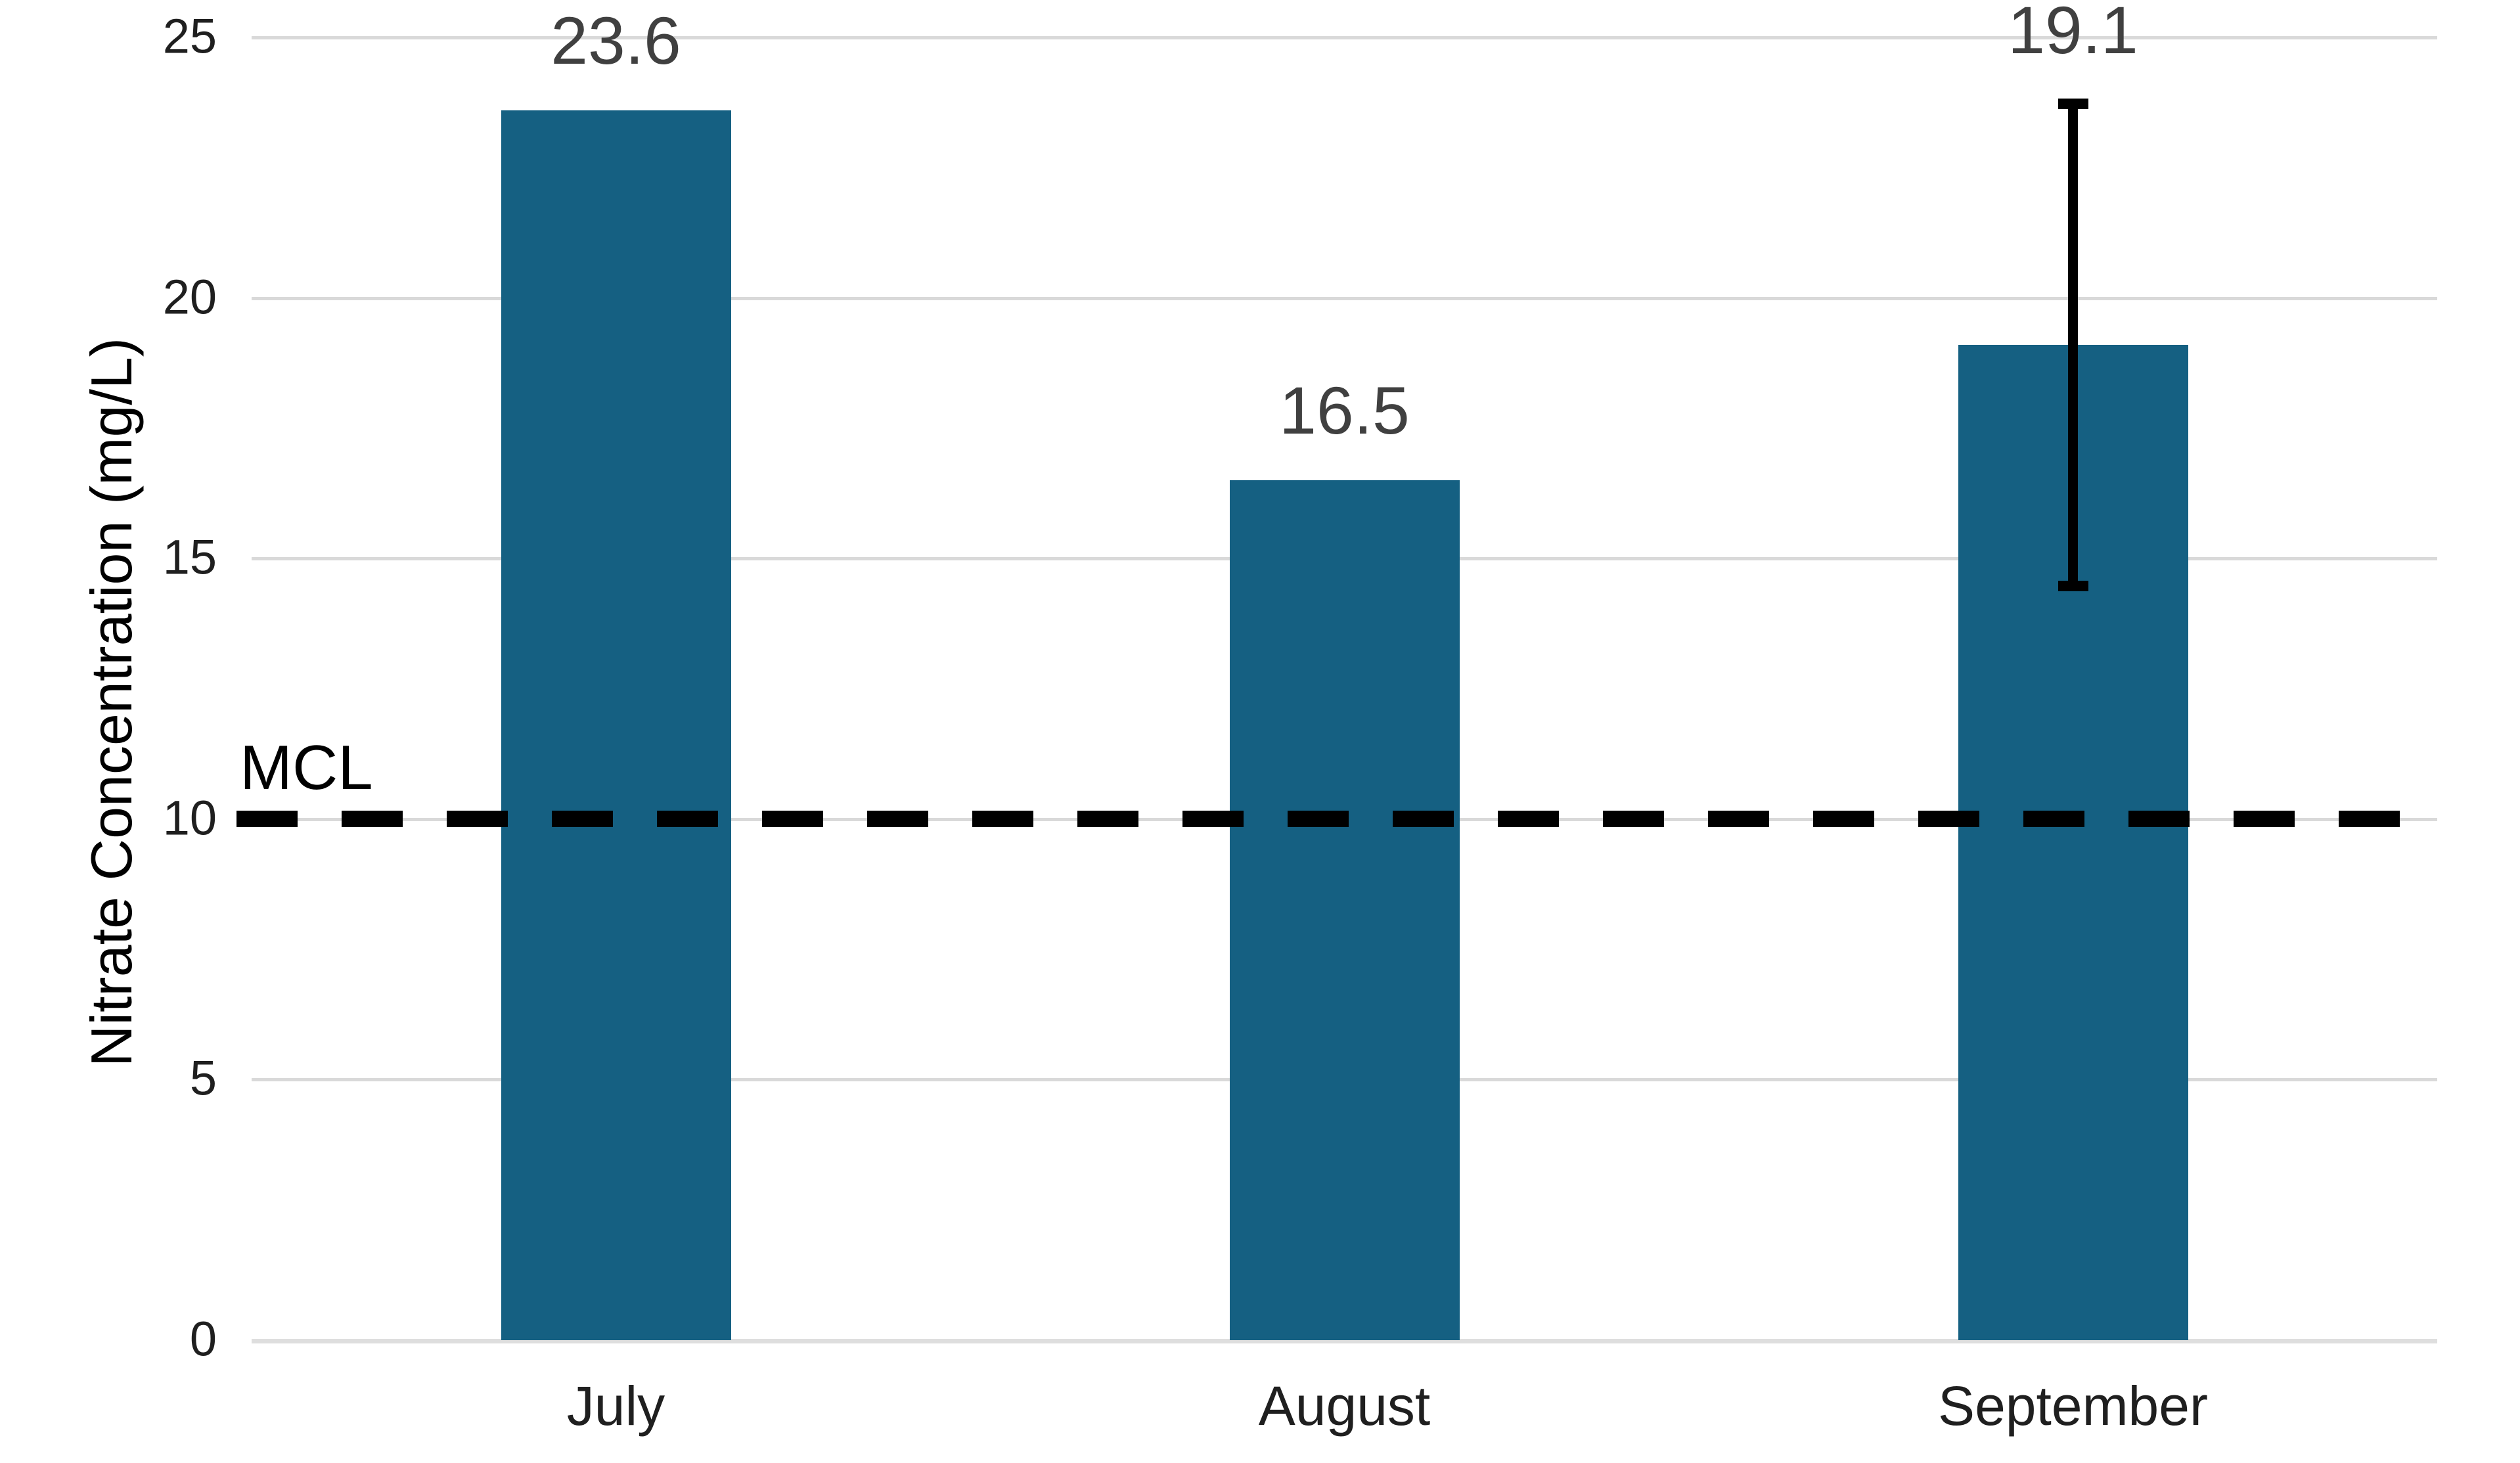 The width and height of the screenshot is (2520, 1463). I want to click on bar-value-label-july: 23.6, so click(616, 41).